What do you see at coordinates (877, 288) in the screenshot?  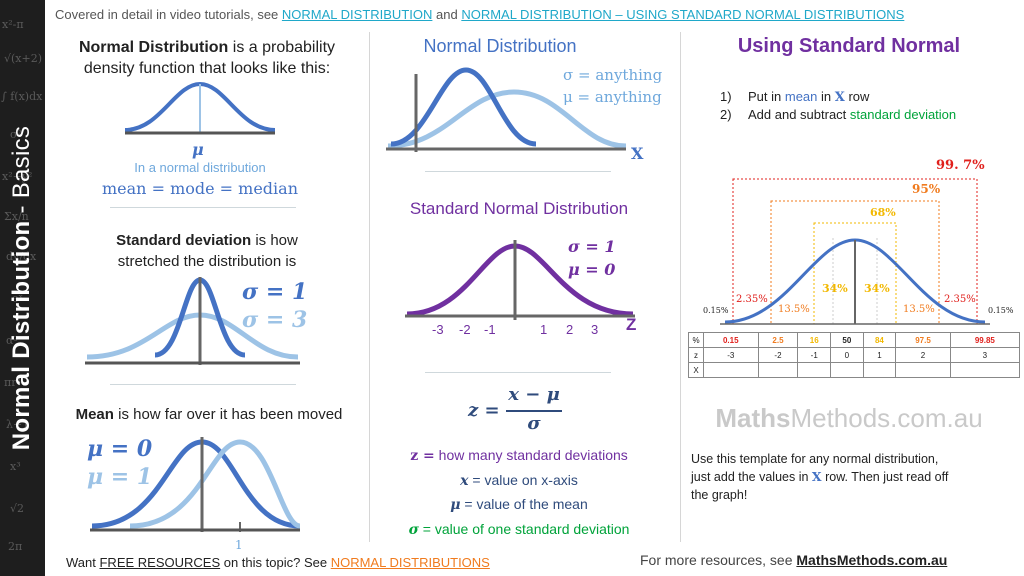 I see `label-34-right: 34%` at bounding box center [877, 288].